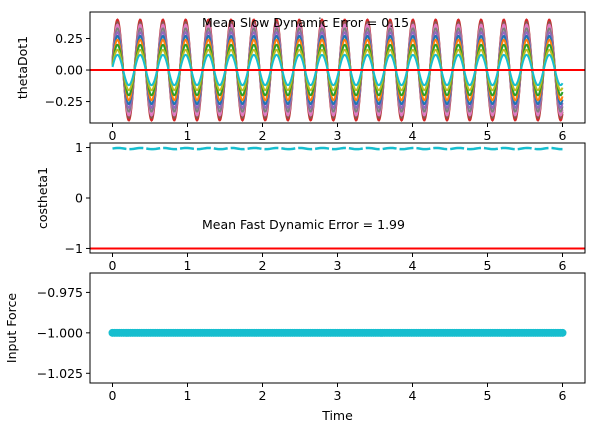 This screenshot has height=436, width=599. What do you see at coordinates (337, 415) in the screenshot?
I see `x-axis-label: Time` at bounding box center [337, 415].